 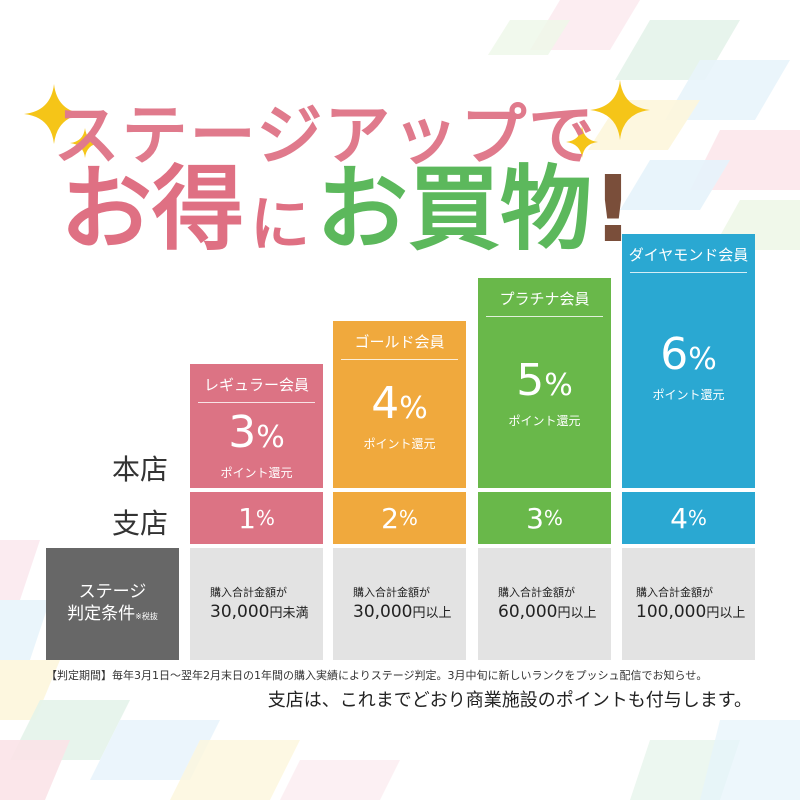 I want to click on tier-gold: ゴールド会員 4% ポイント還元, so click(x=399, y=404).